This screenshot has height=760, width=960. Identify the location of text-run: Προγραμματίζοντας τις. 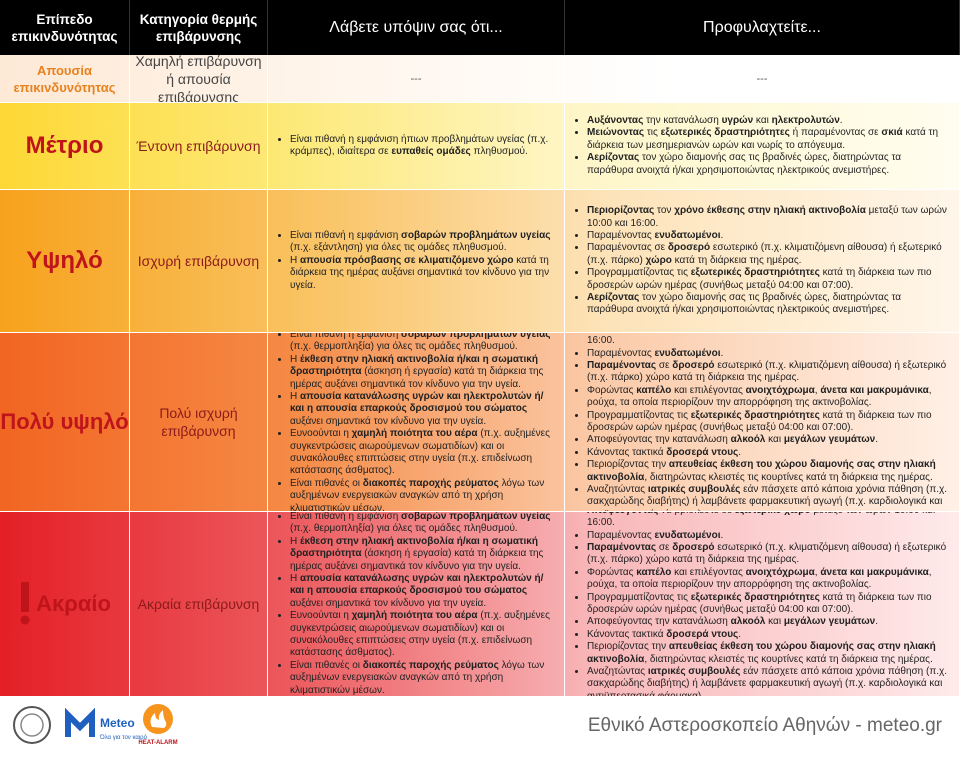
(639, 273).